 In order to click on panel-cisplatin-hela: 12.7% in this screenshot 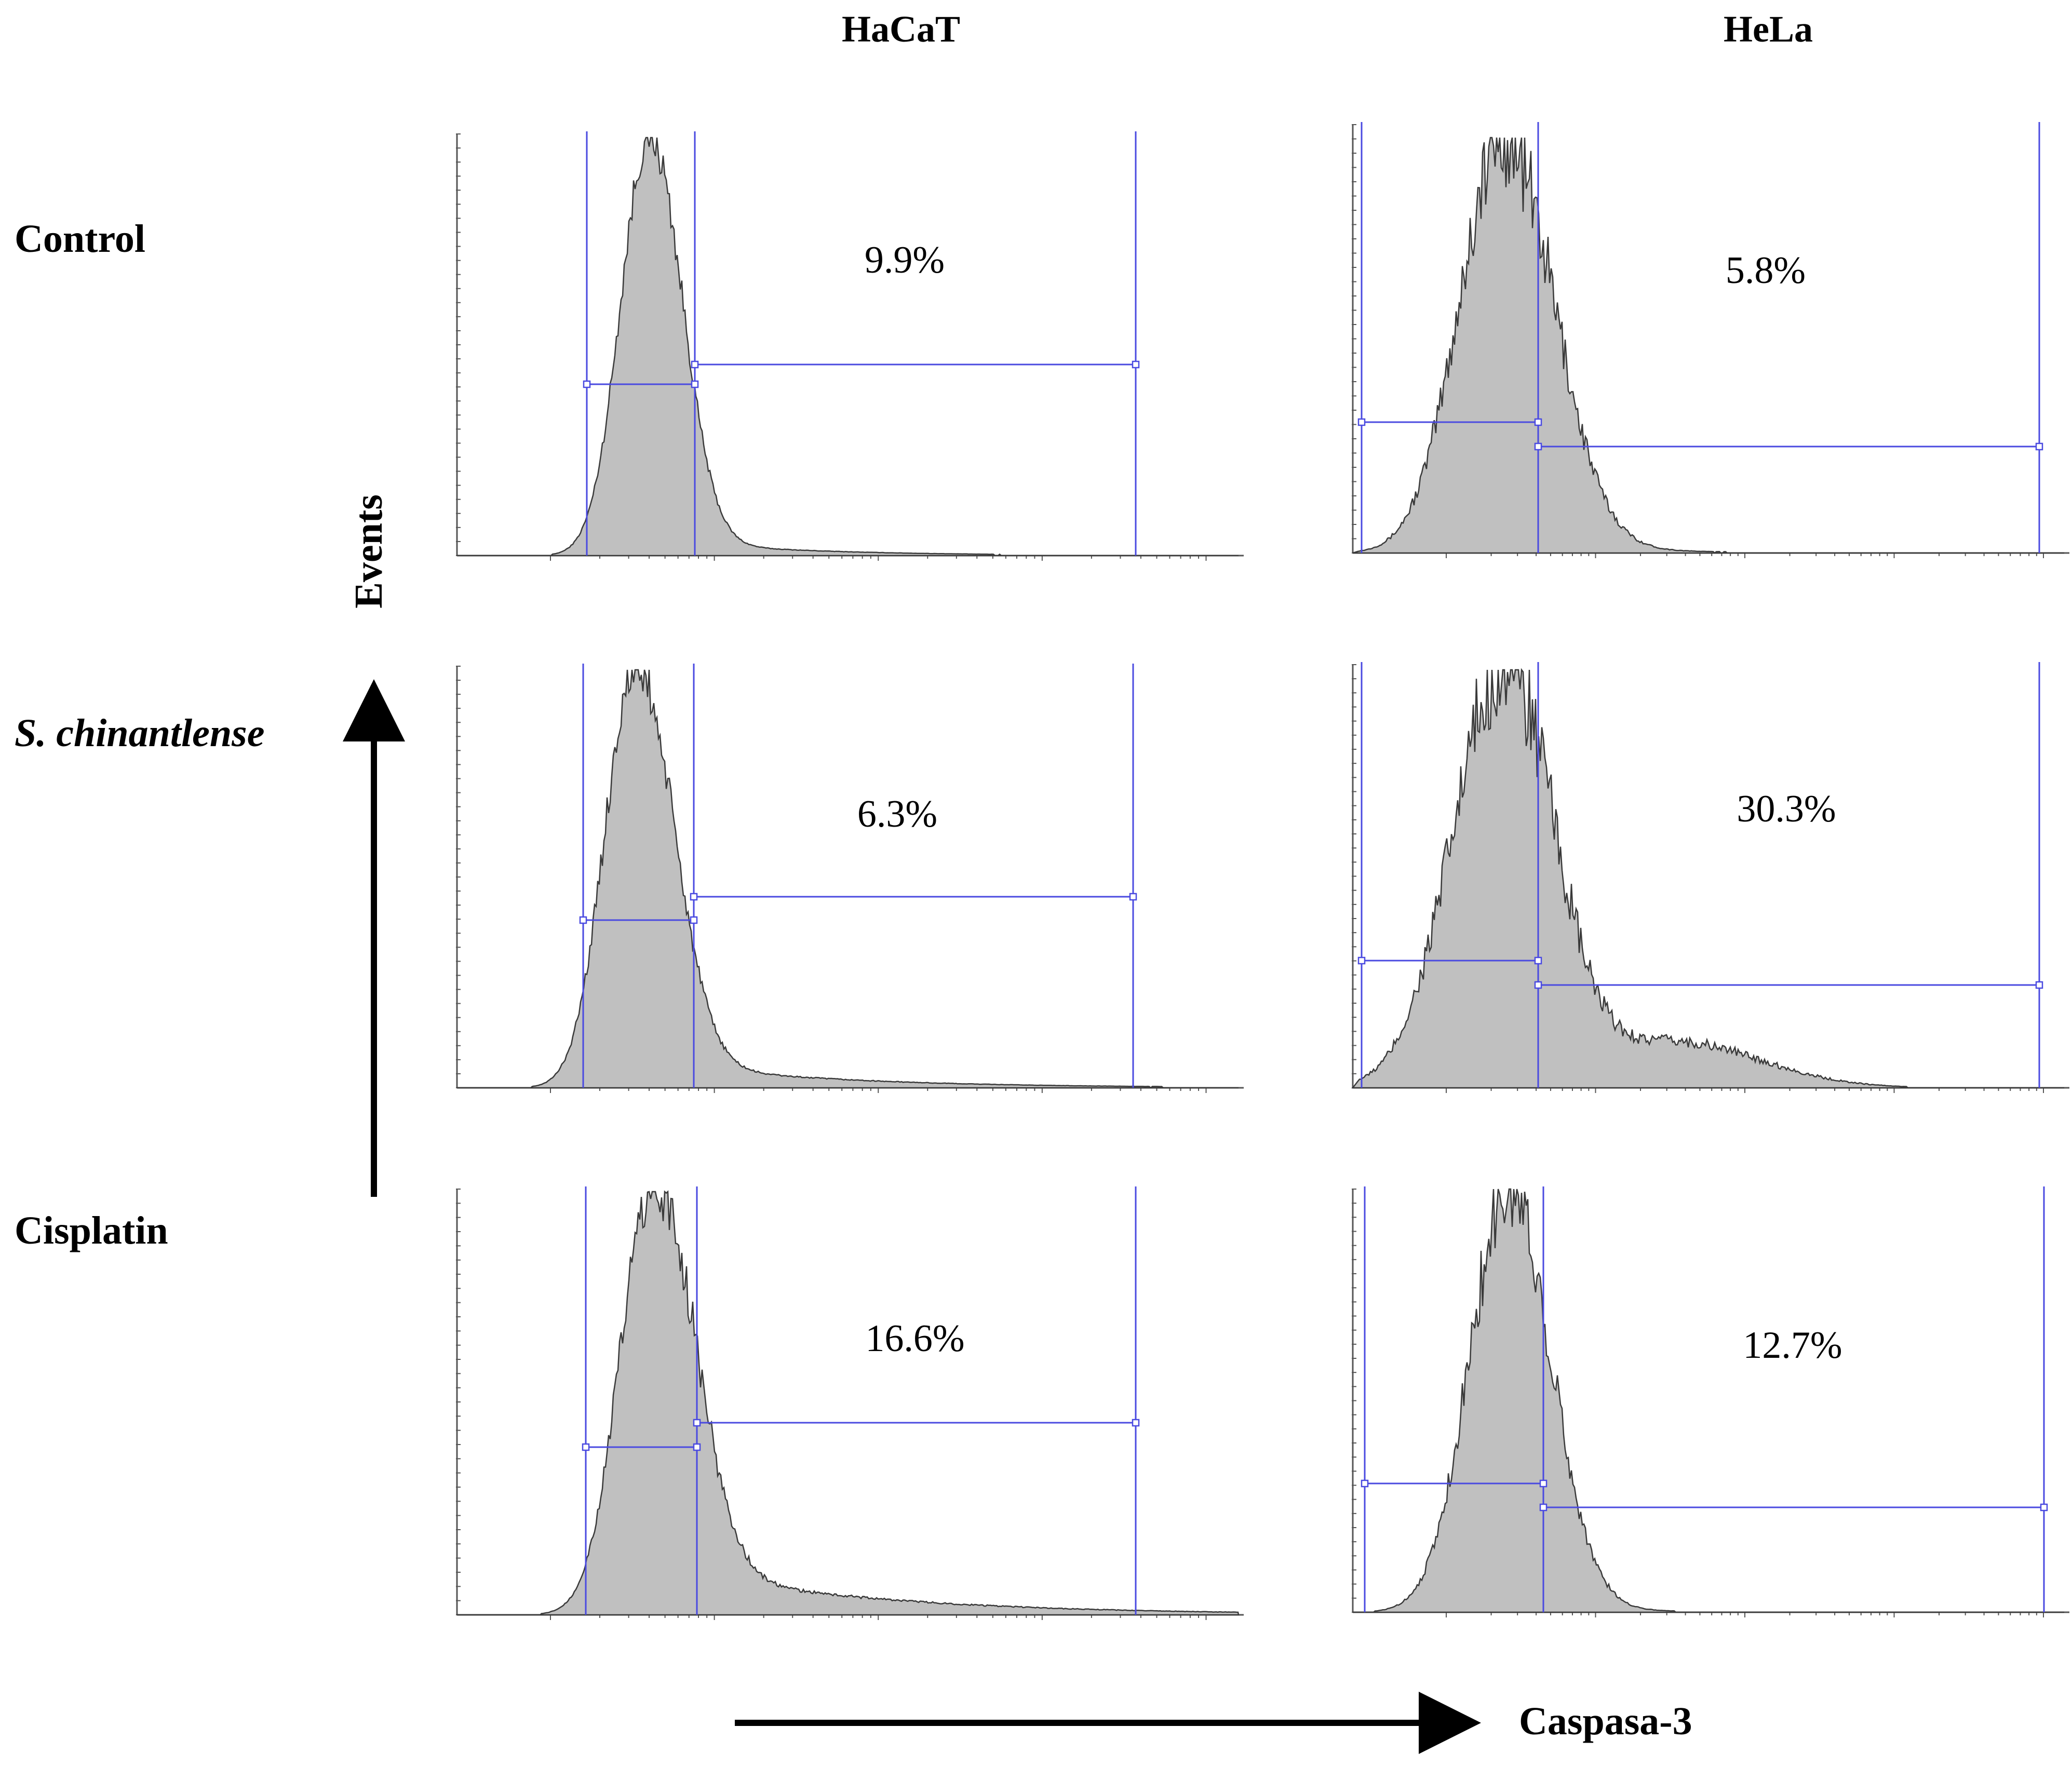, I will do `click(1710, 1401)`.